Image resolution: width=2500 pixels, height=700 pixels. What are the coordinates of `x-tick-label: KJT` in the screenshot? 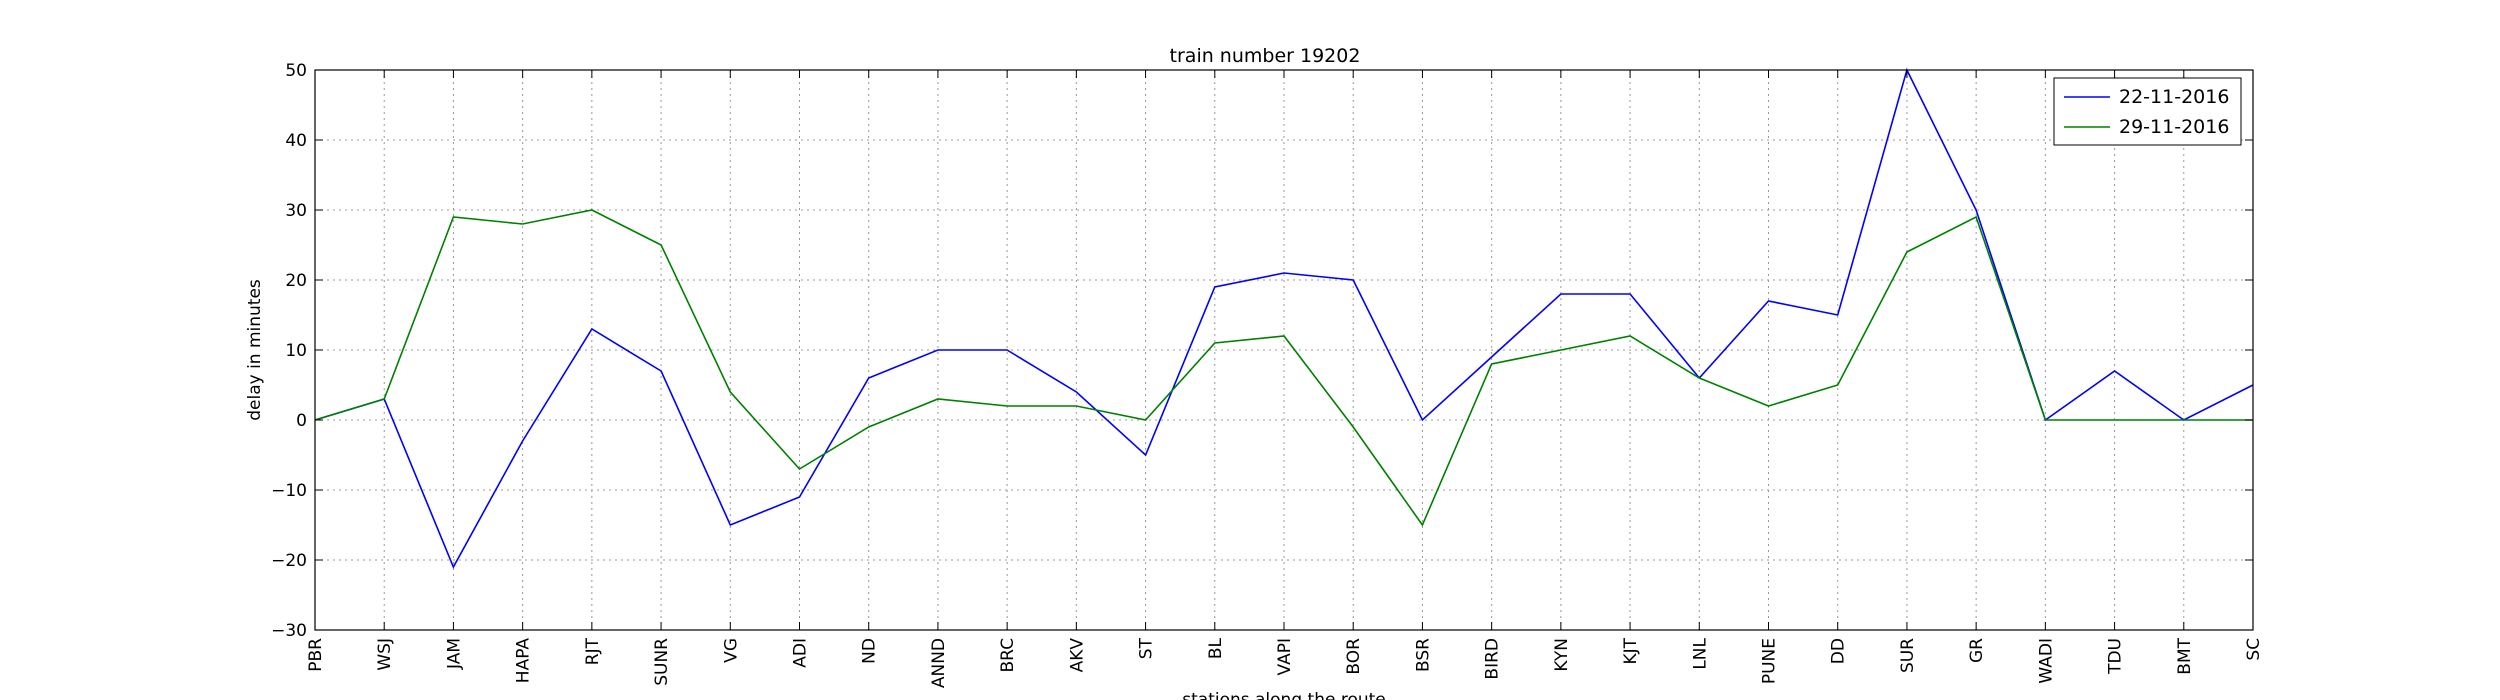 It's located at (1631, 650).